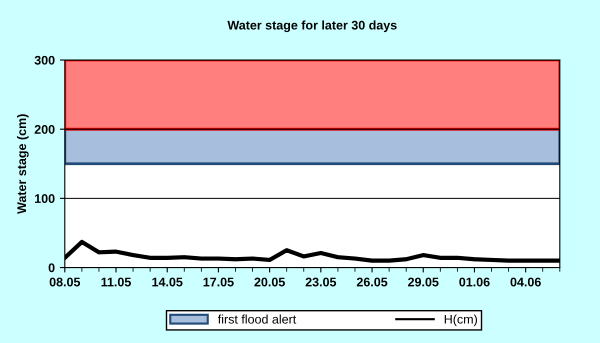 The height and width of the screenshot is (343, 600). What do you see at coordinates (372, 282) in the screenshot?
I see `x-tick-label: 26.05` at bounding box center [372, 282].